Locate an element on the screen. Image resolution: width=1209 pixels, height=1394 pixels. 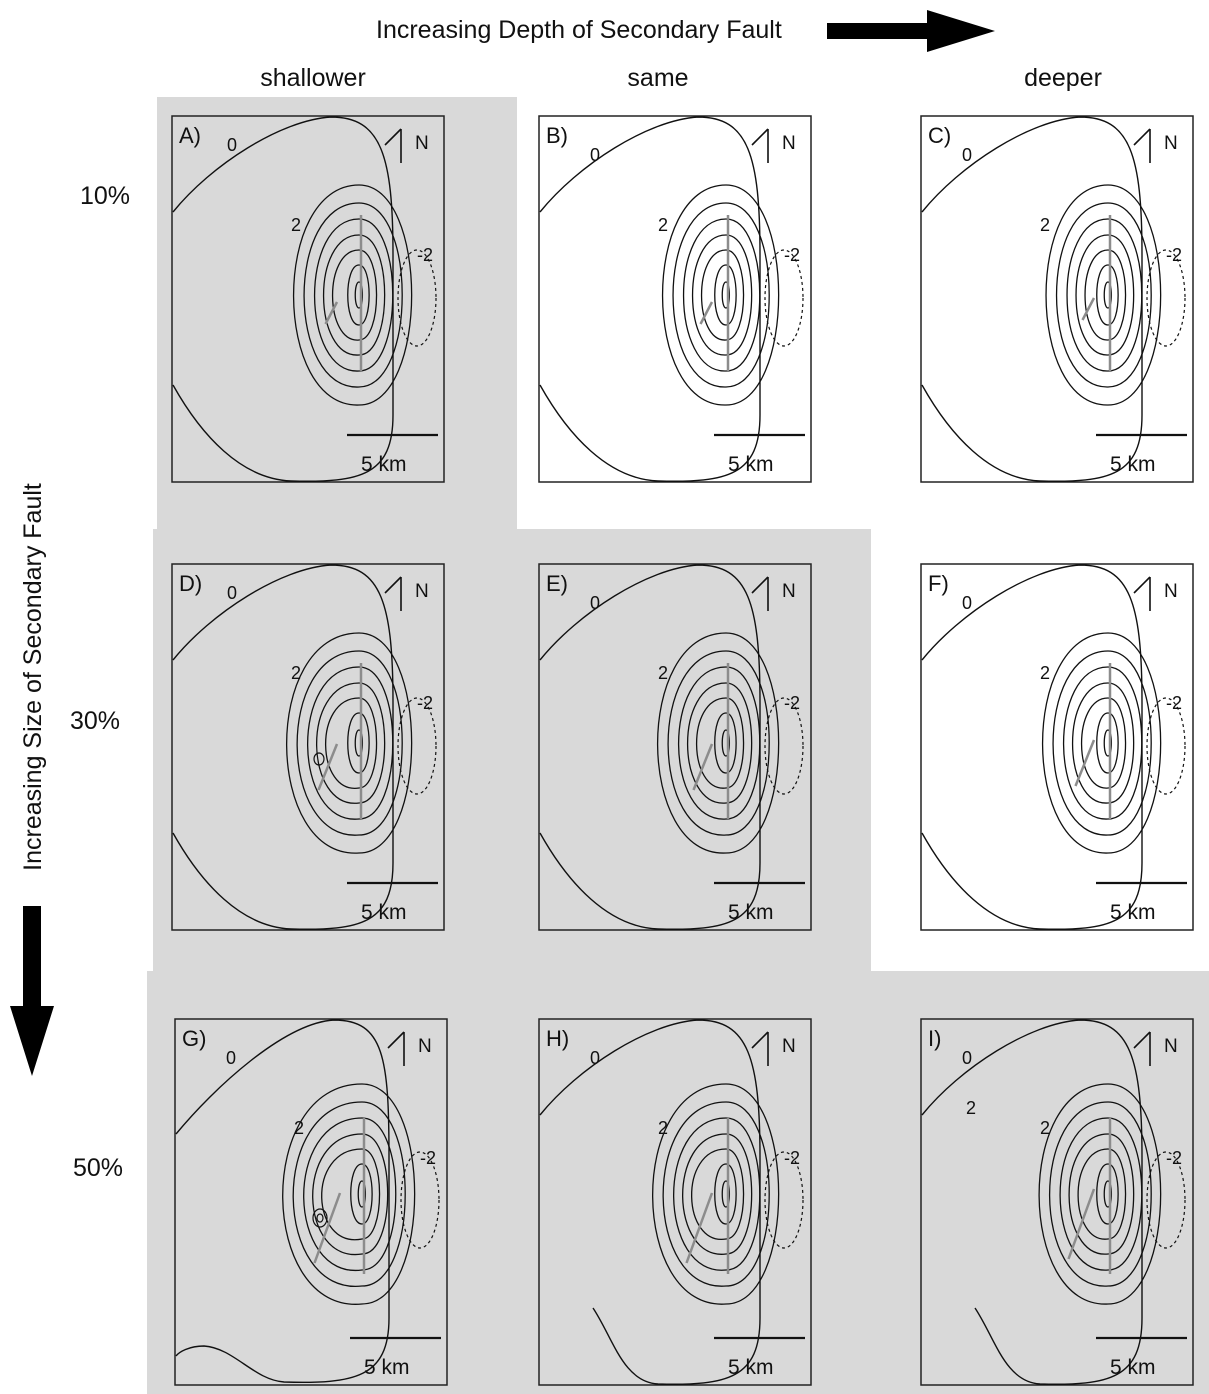
panel-d: D) N 5 km 0 2 -2 is located at coordinates (308, 747).